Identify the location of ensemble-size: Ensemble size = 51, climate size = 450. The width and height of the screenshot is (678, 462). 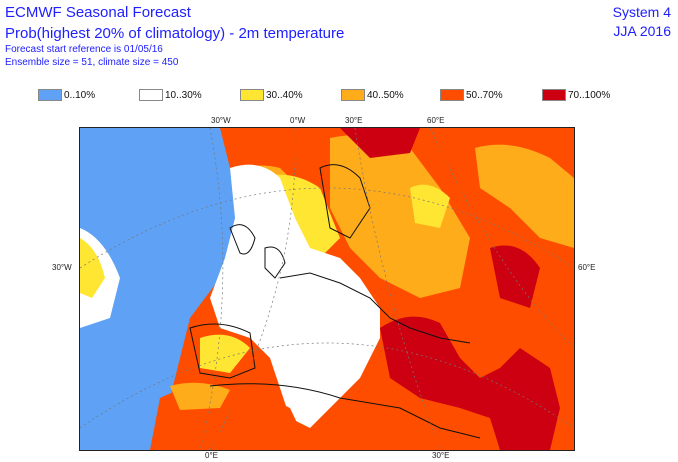
(92, 62).